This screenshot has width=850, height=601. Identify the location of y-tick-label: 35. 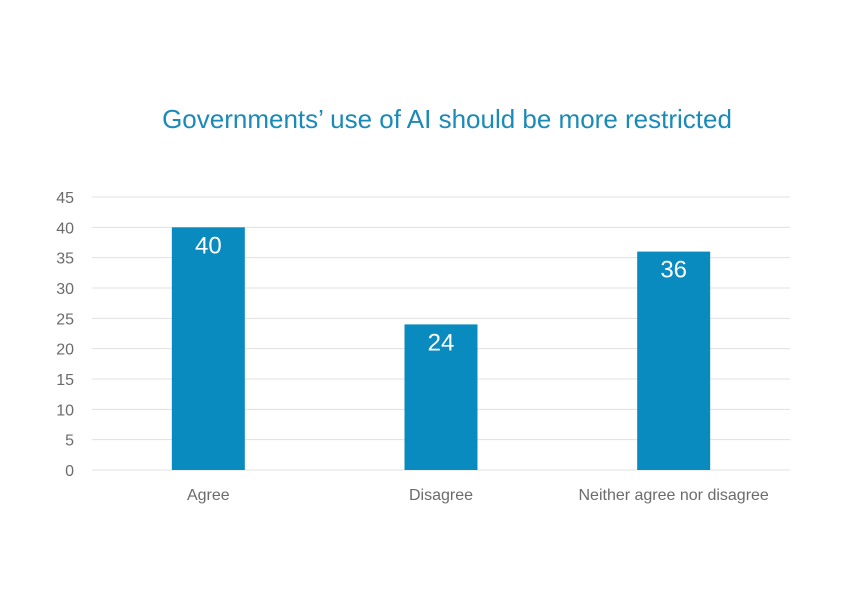
(65, 259).